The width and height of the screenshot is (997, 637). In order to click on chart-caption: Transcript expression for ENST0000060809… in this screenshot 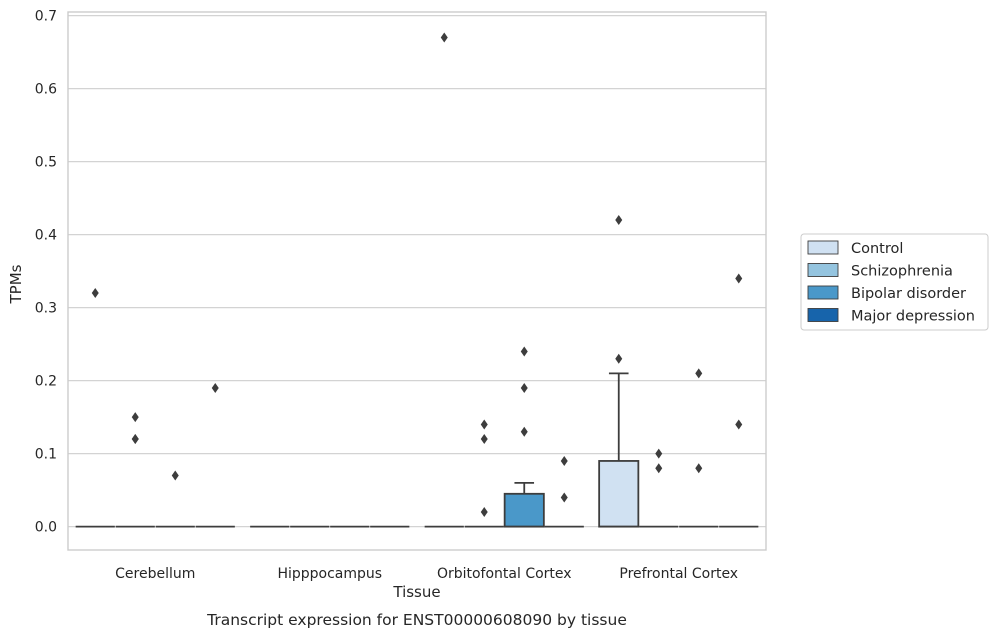, I will do `click(416, 620)`.